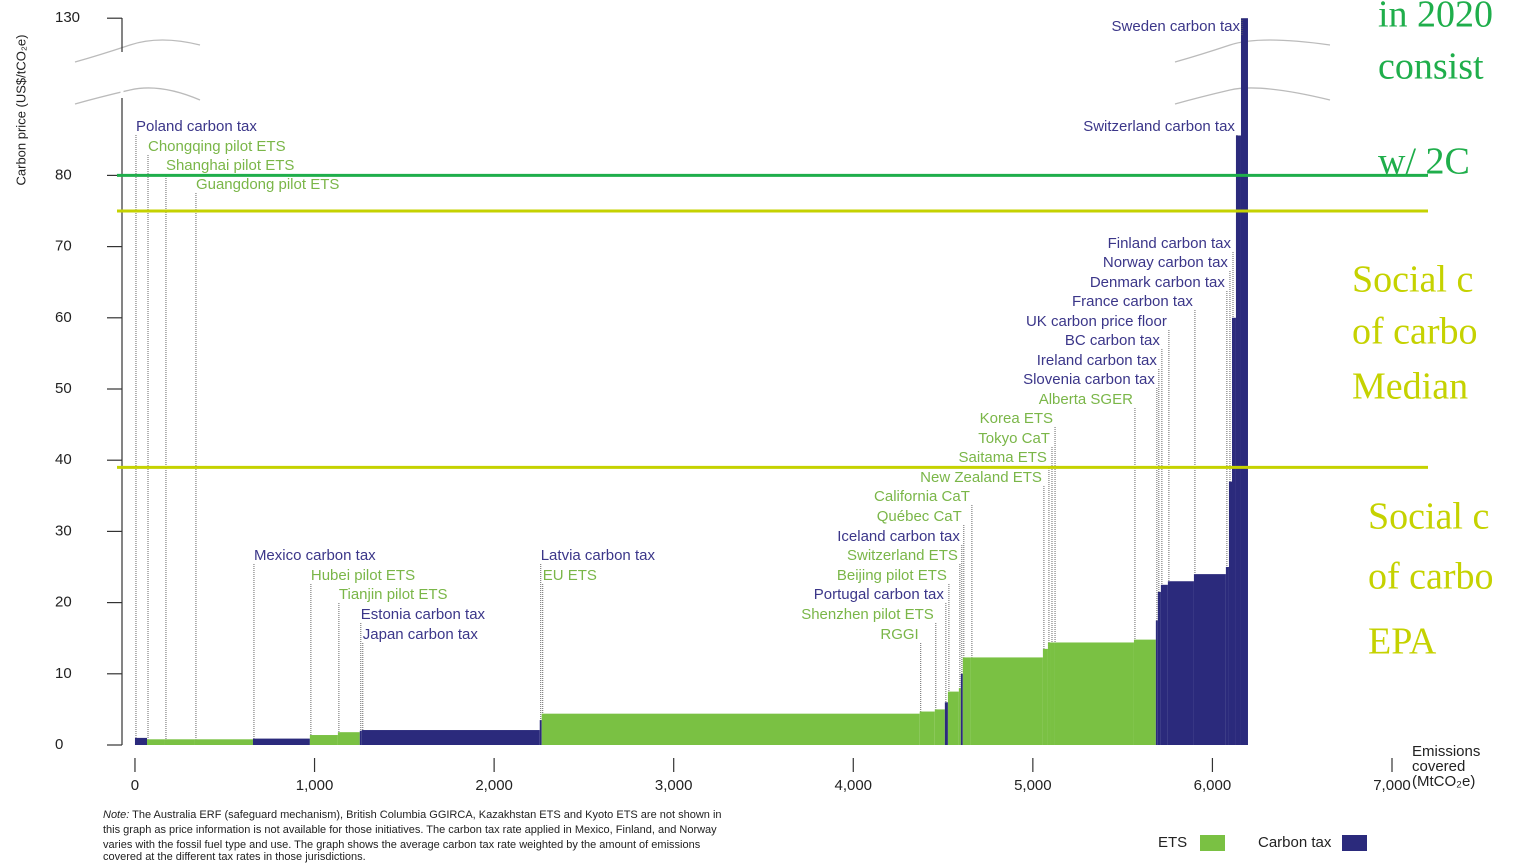 This screenshot has height=863, width=1522. Describe the element at coordinates (1172, 842) in the screenshot. I see `legend-label: ETS` at that location.